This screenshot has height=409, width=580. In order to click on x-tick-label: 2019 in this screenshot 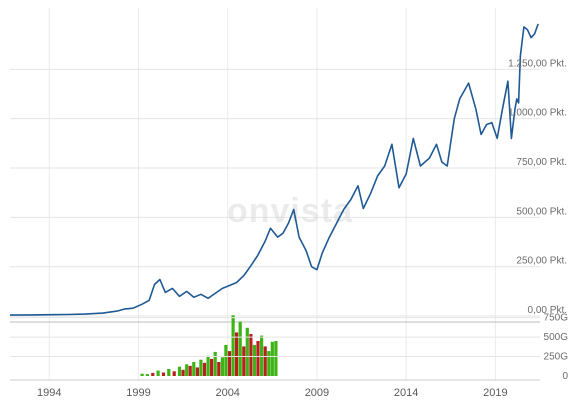, I will do `click(495, 393)`.